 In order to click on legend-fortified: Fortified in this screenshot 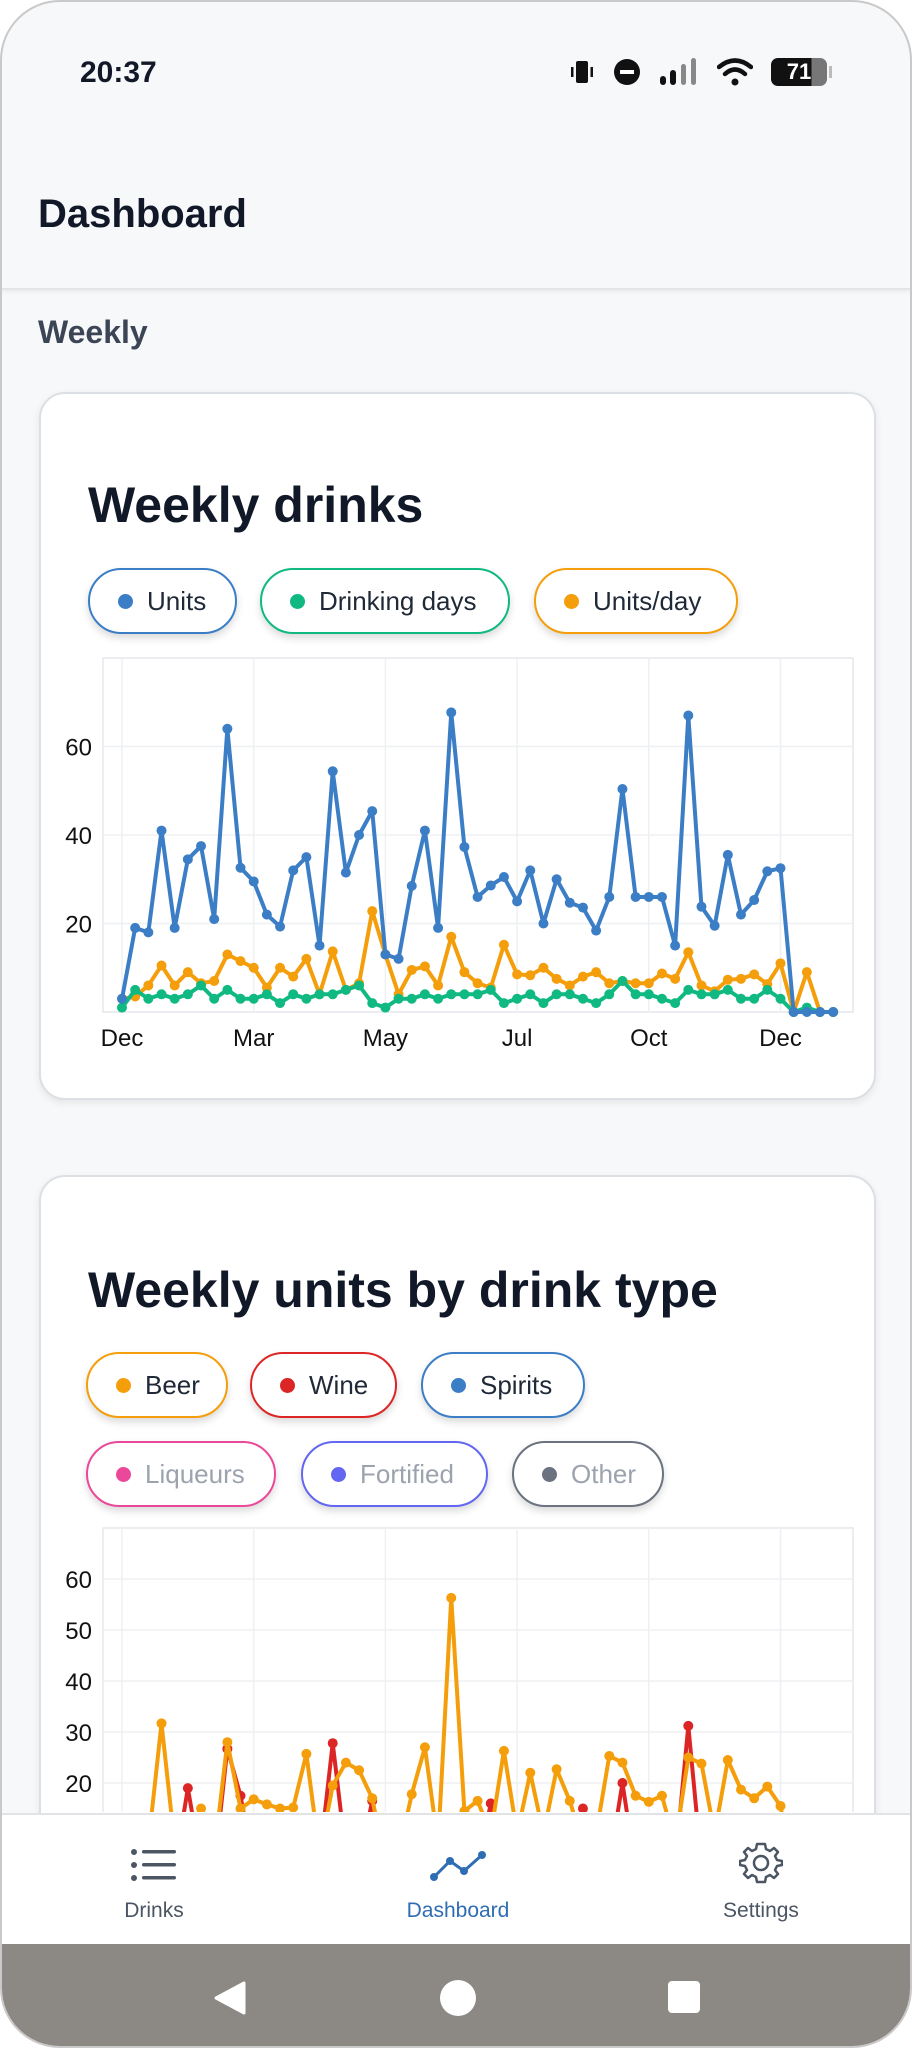, I will do `click(394, 1474)`.